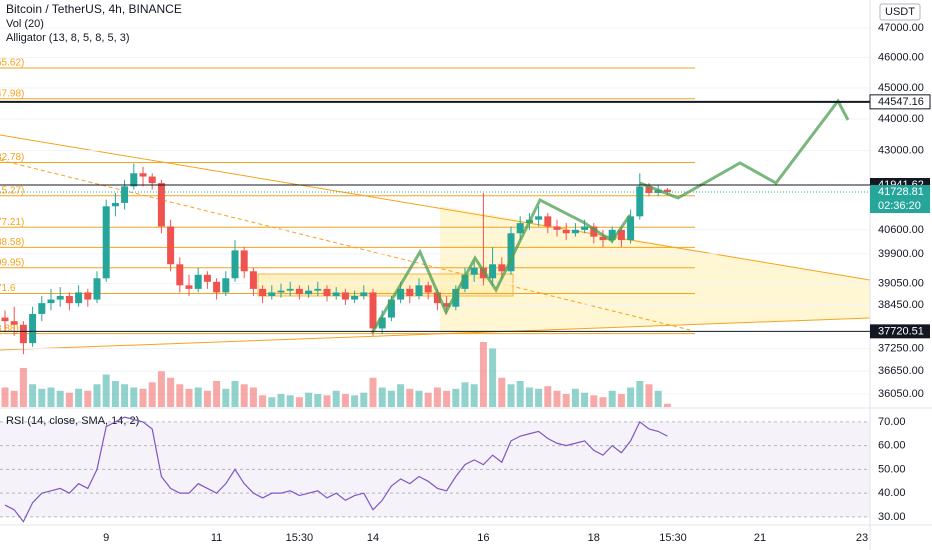 The height and width of the screenshot is (550, 932). I want to click on price-label-box, so click(900, 192).